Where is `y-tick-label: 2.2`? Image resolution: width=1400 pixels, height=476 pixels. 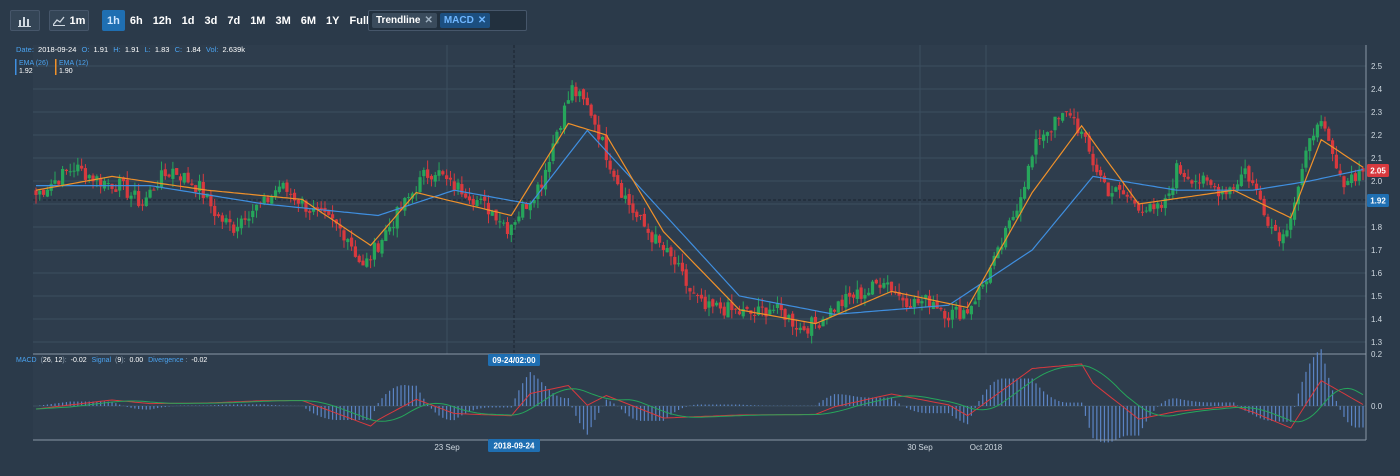 y-tick-label: 2.2 is located at coordinates (1377, 135).